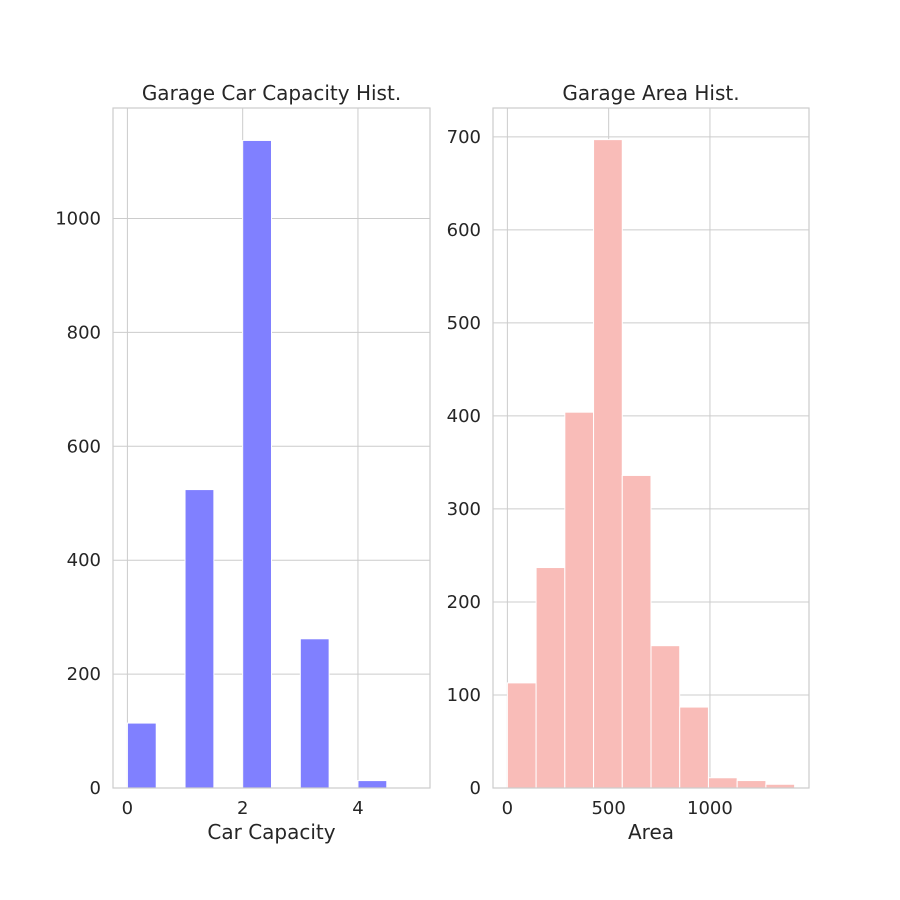 The image size is (900, 900). Describe the element at coordinates (127, 808) in the screenshot. I see `car-capacity-x-tick-label: 0` at that location.